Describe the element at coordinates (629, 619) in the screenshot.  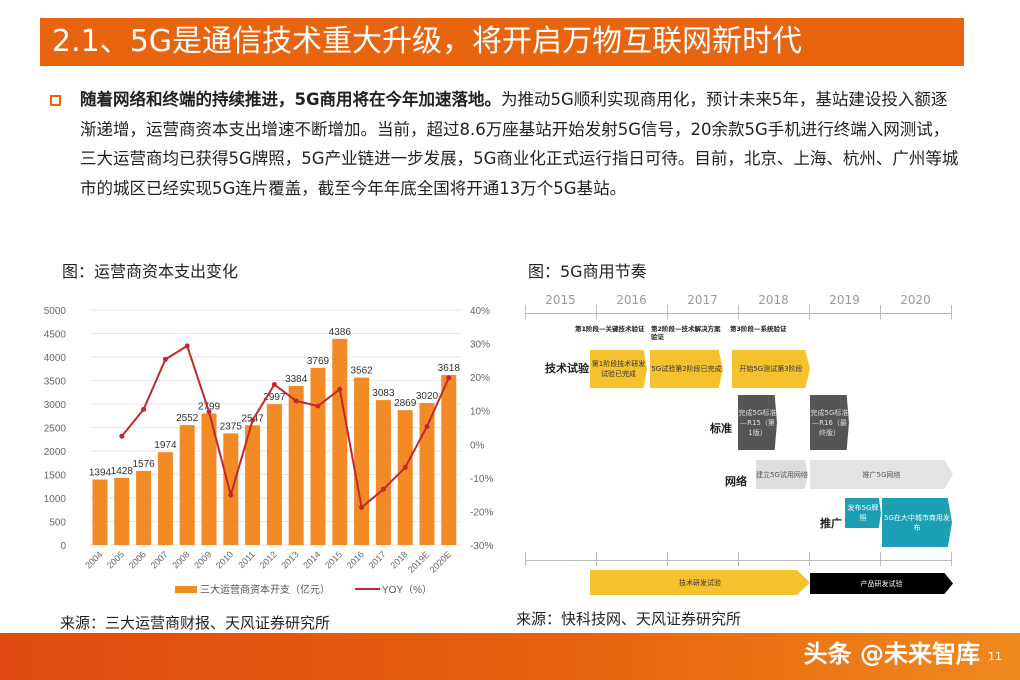
I see `right-source: 来源：快科技网、天风证券研究所` at that location.